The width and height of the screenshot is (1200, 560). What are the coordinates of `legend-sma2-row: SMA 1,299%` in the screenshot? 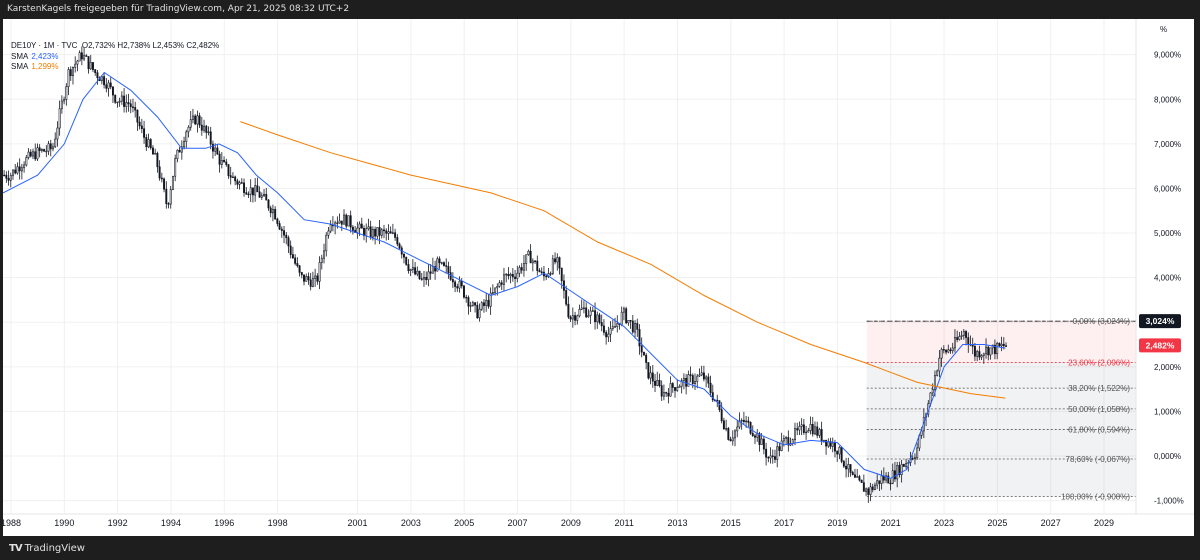 It's located at (115, 67).